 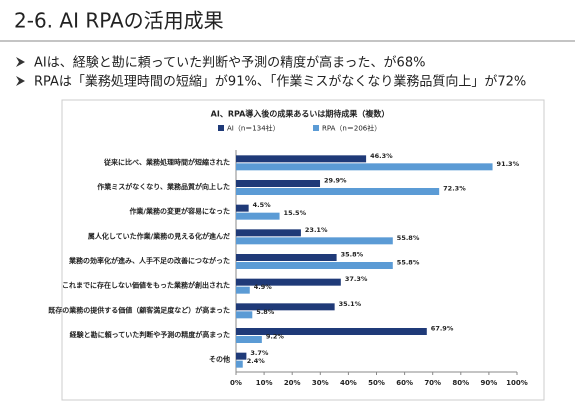 I want to click on legend-label: RPA（n＝206社）, so click(x=351, y=128).